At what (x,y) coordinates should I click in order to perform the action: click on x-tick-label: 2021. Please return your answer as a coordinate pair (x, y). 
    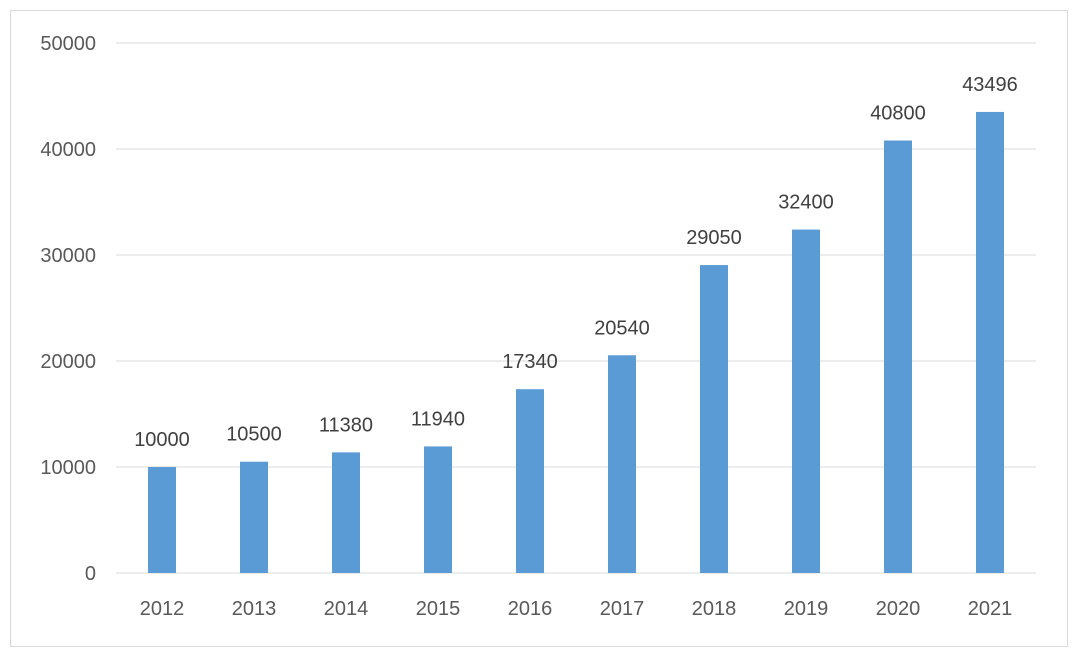
    Looking at the image, I should click on (990, 609).